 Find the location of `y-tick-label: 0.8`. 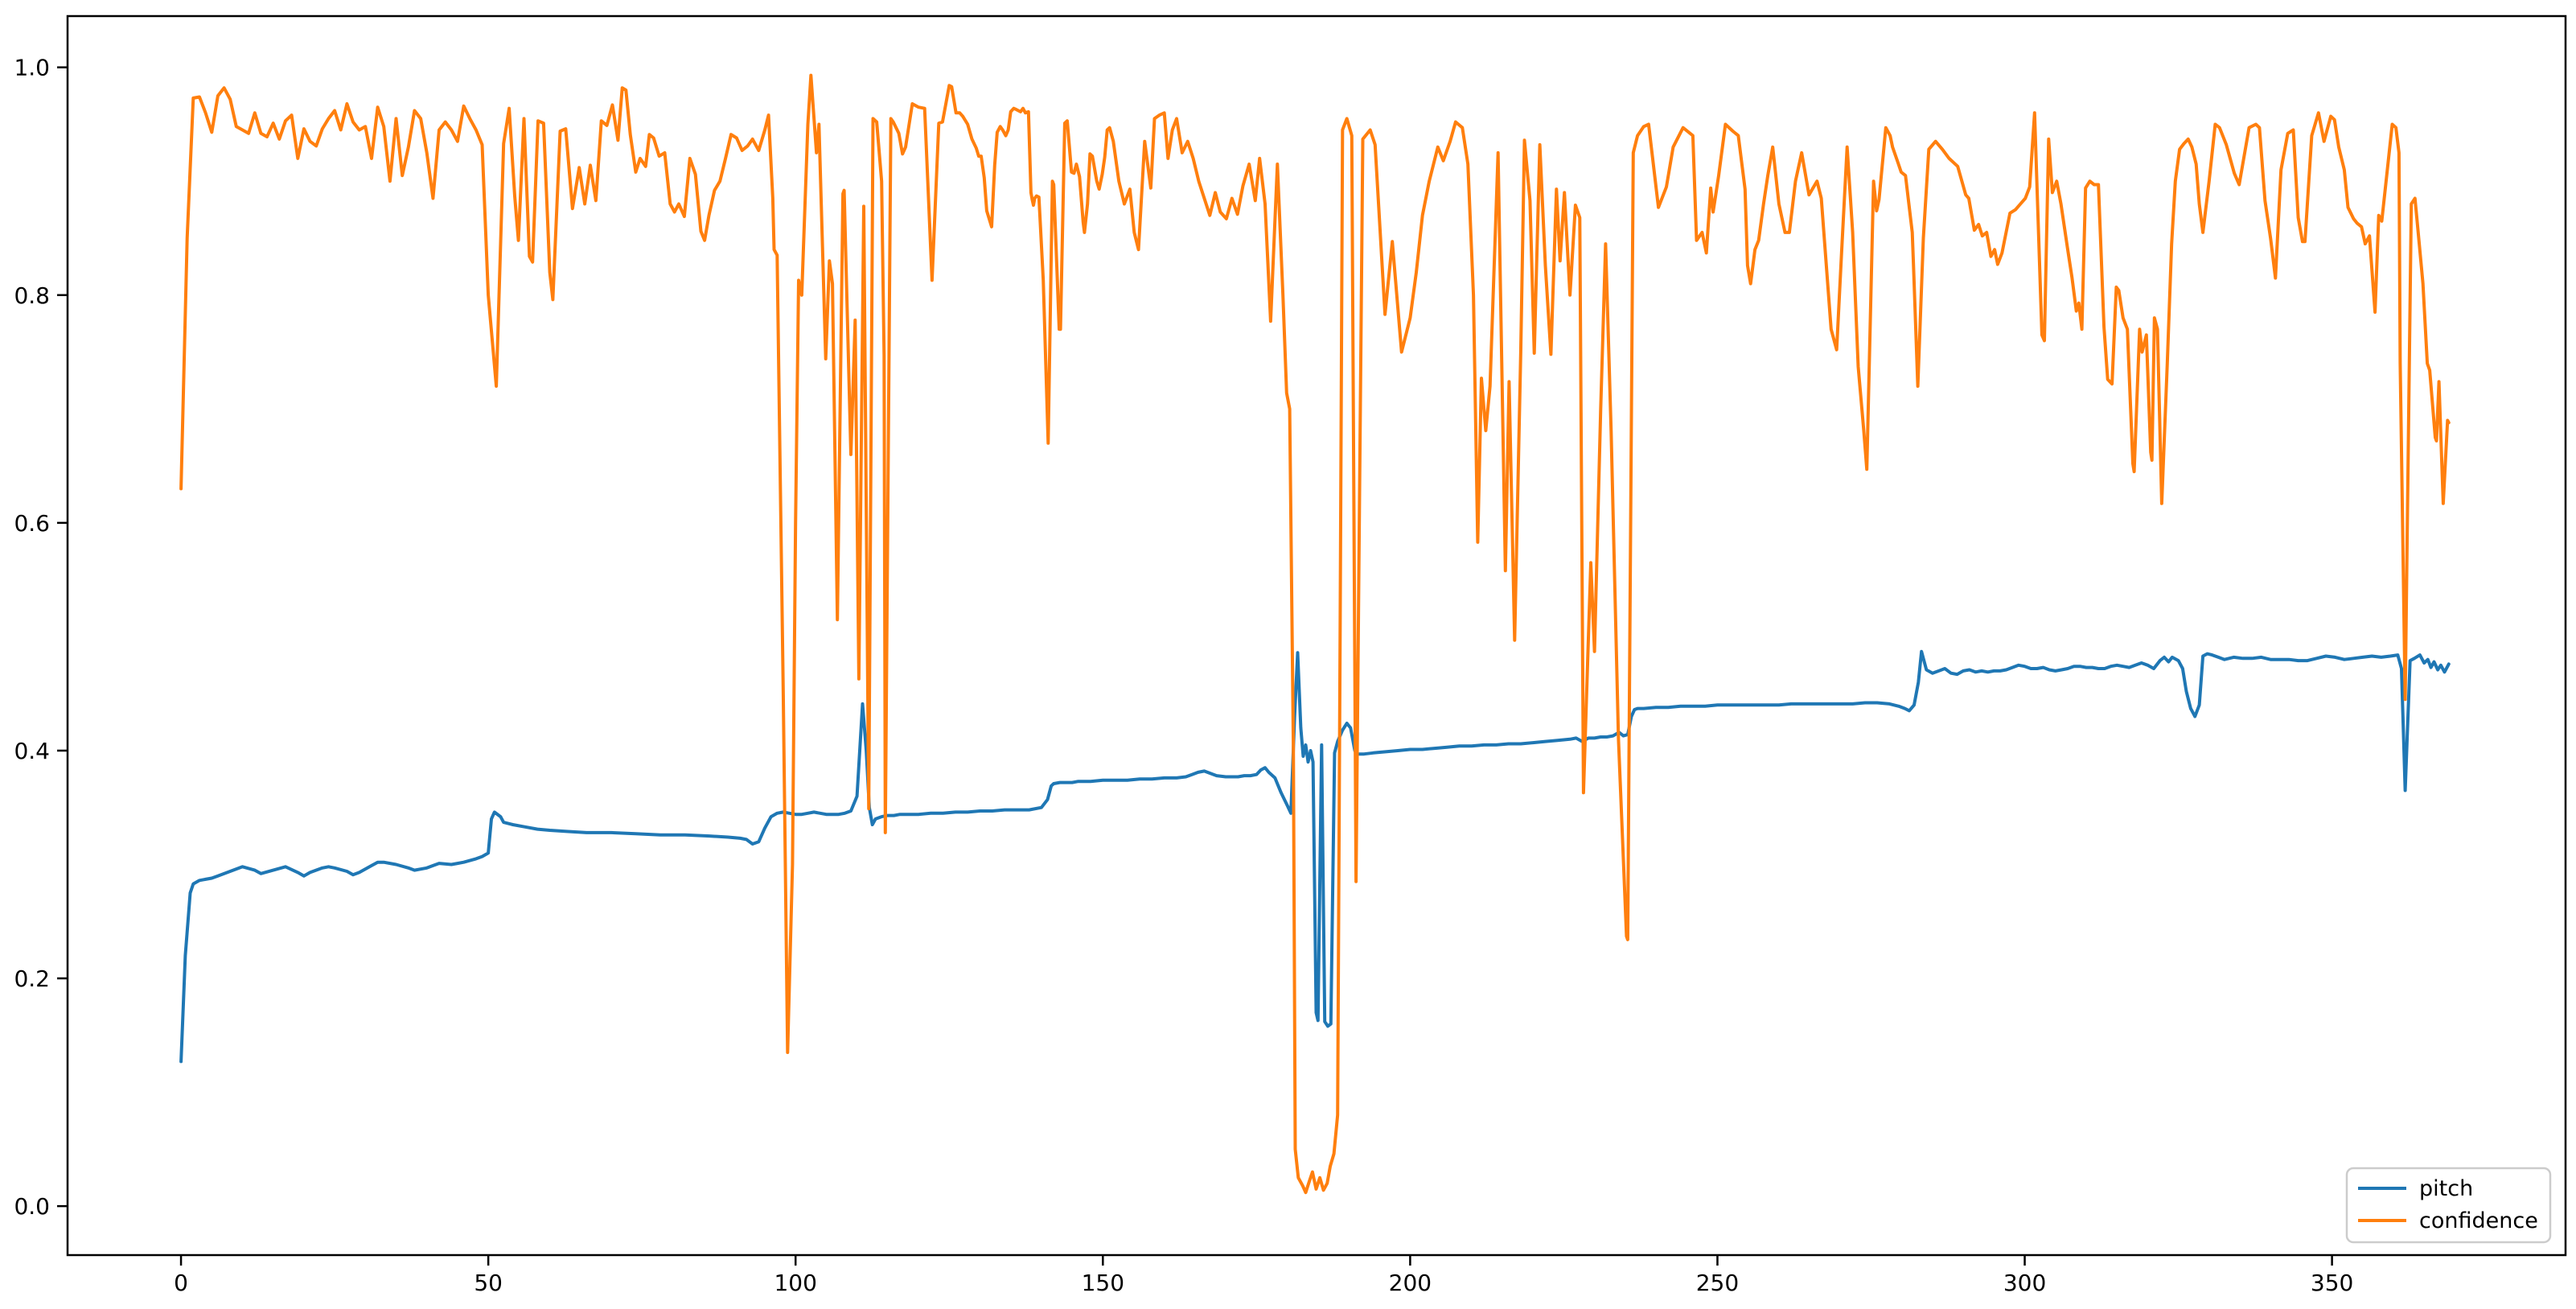

y-tick-label: 0.8 is located at coordinates (32, 295).